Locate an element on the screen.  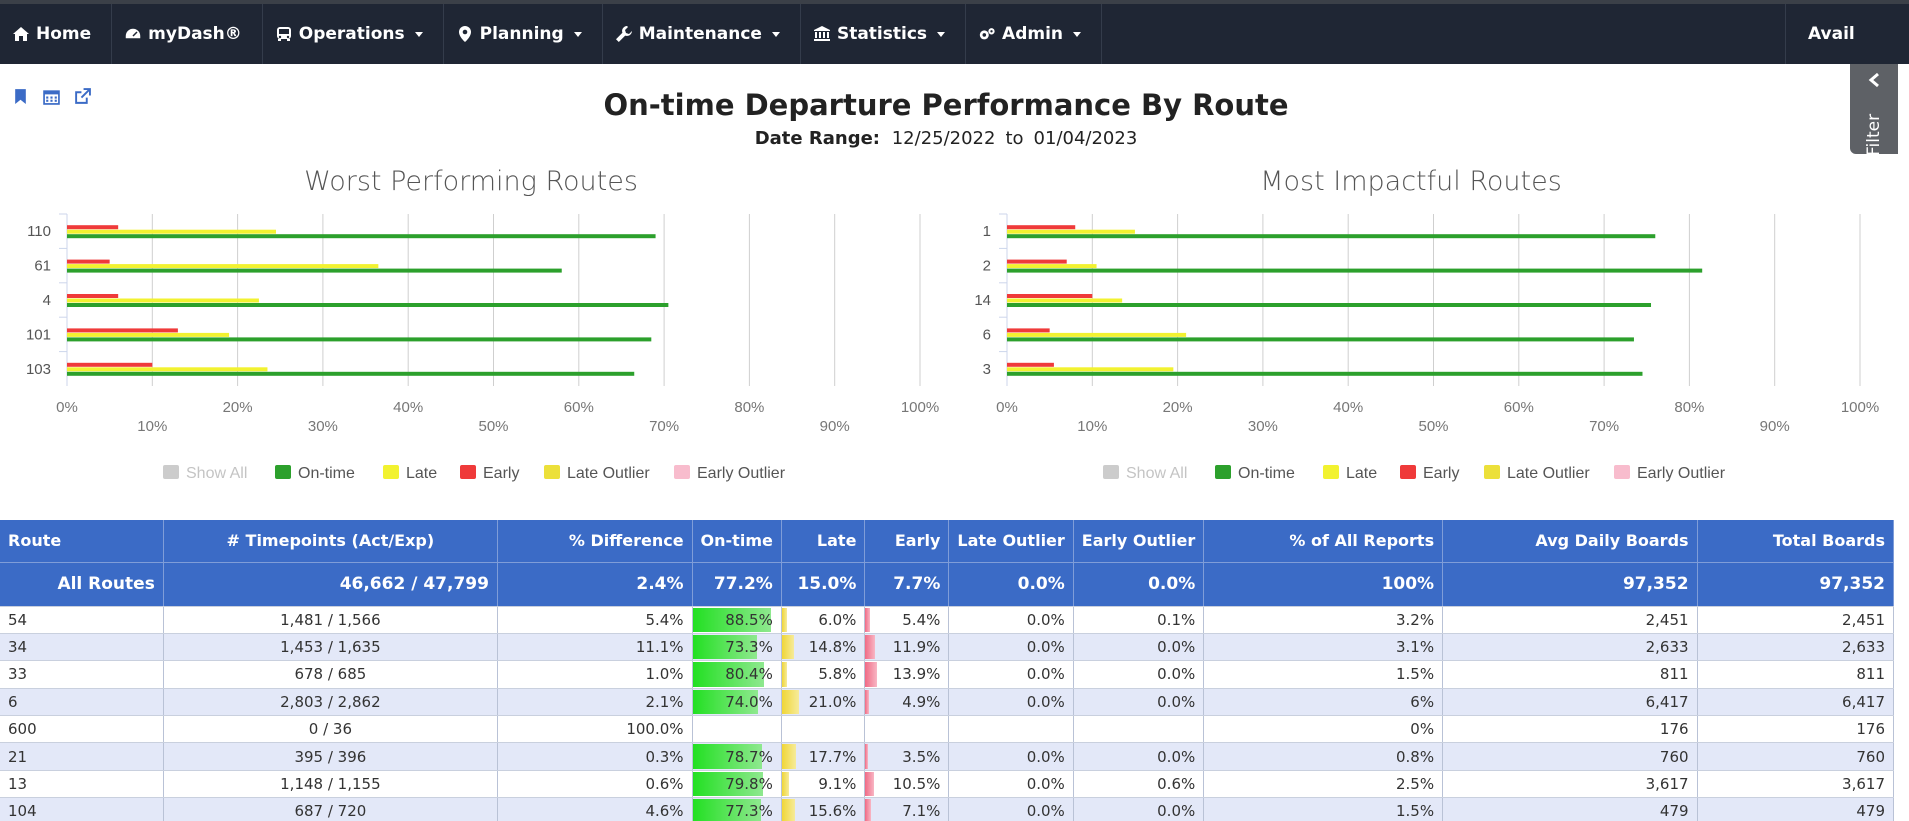
filter-tab: Filter is located at coordinates (1874, 110).